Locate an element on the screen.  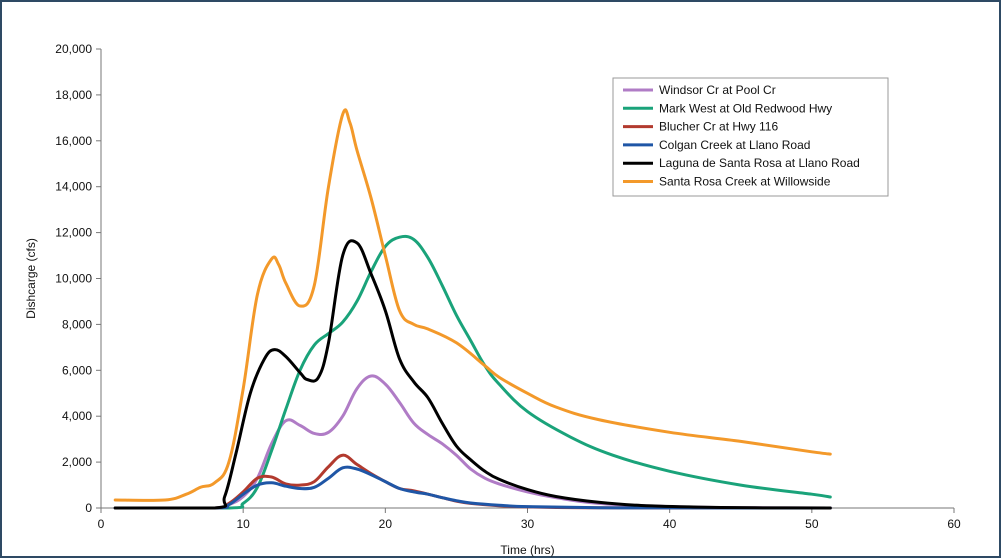
legend-label: Windsor Cr at Pool Cr is located at coordinates (717, 90).